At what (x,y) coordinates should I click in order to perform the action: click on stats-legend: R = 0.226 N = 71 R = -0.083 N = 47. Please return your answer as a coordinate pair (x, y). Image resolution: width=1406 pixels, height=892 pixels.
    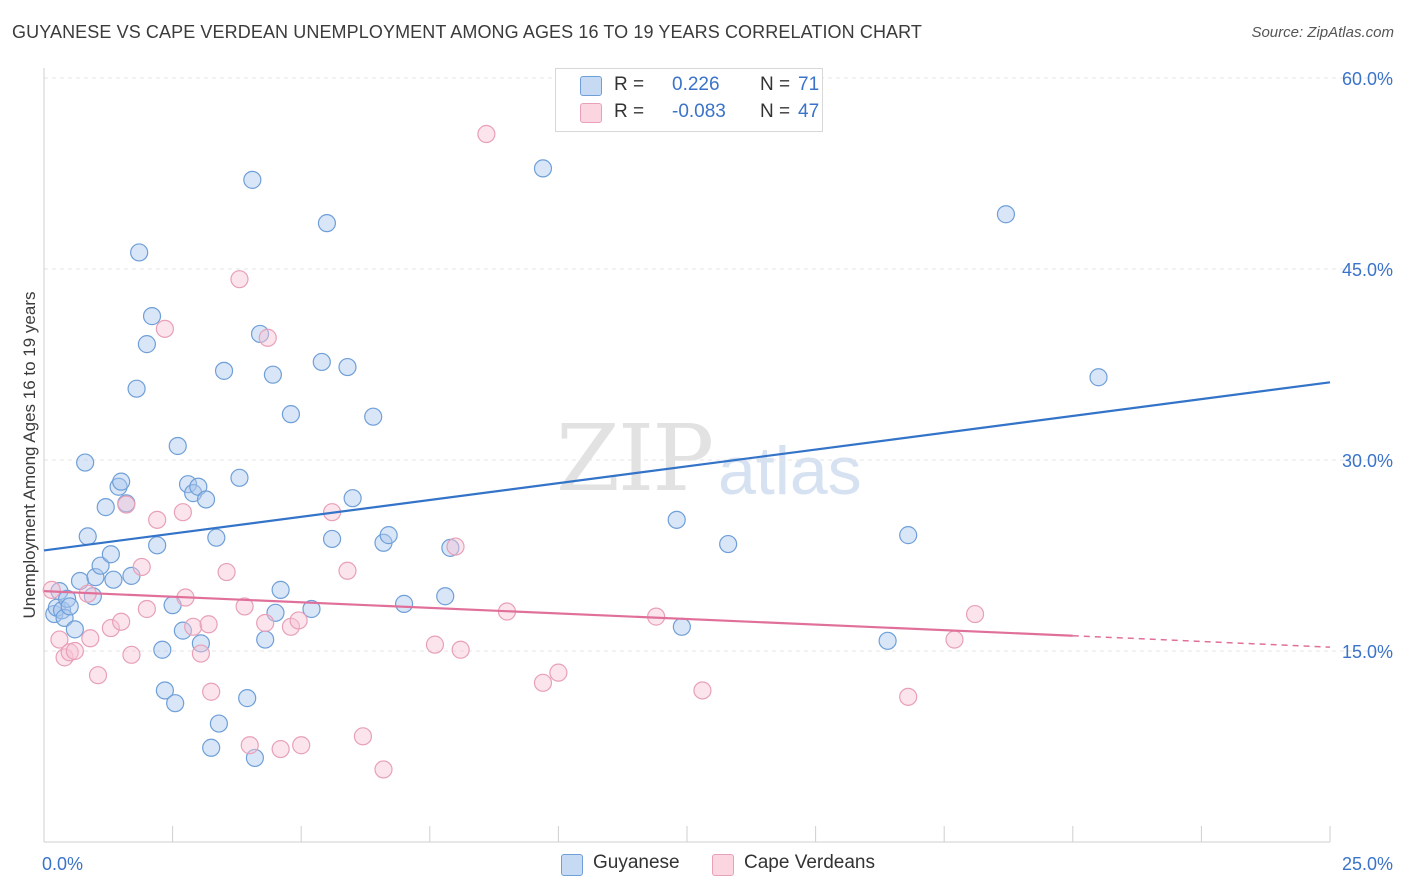
    Looking at the image, I should click on (689, 100).